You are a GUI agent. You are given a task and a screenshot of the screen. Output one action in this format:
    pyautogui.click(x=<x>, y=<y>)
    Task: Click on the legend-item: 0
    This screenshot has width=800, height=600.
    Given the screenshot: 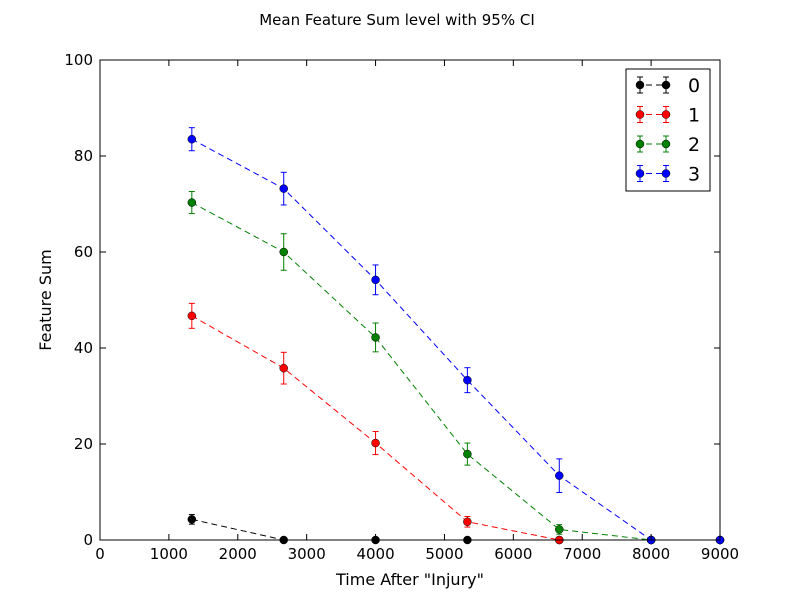 What is the action you would take?
    pyautogui.click(x=667, y=86)
    